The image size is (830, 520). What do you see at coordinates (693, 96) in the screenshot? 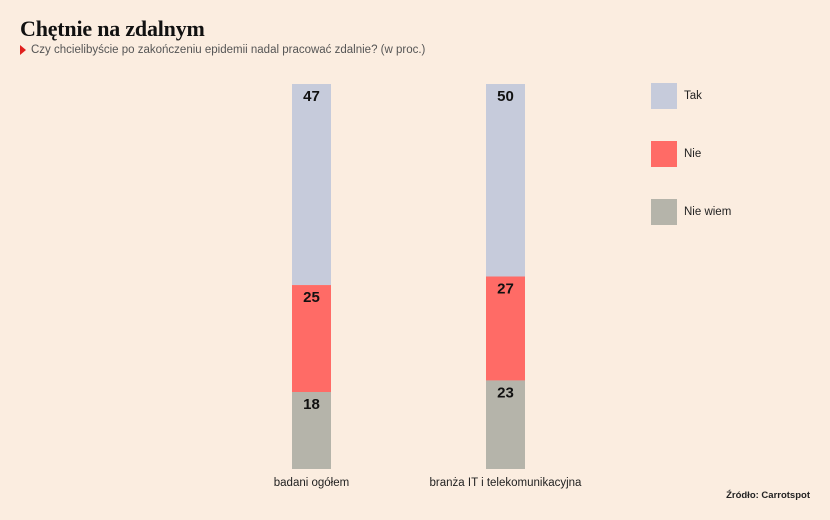
I see `legend-label-tak: Tak` at bounding box center [693, 96].